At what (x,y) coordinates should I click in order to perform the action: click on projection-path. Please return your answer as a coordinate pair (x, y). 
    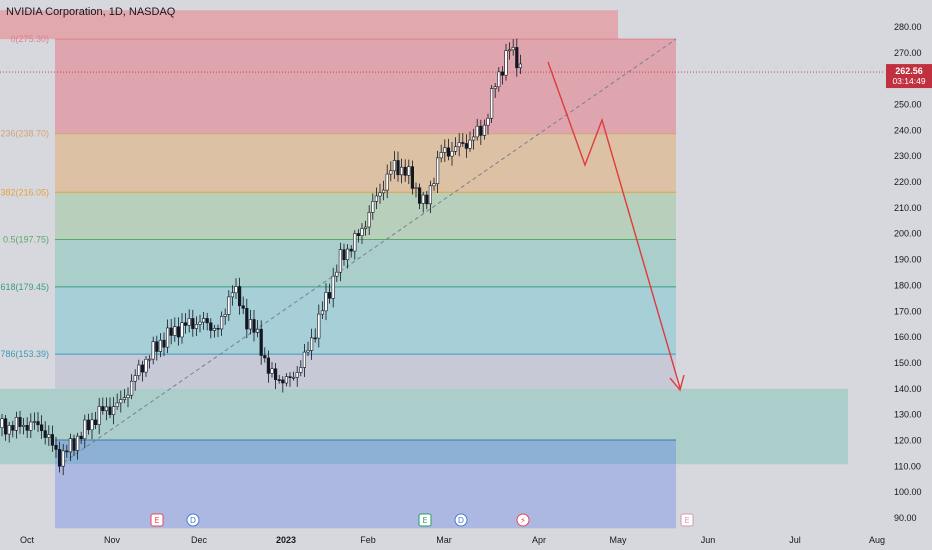
    Looking at the image, I should click on (614, 225).